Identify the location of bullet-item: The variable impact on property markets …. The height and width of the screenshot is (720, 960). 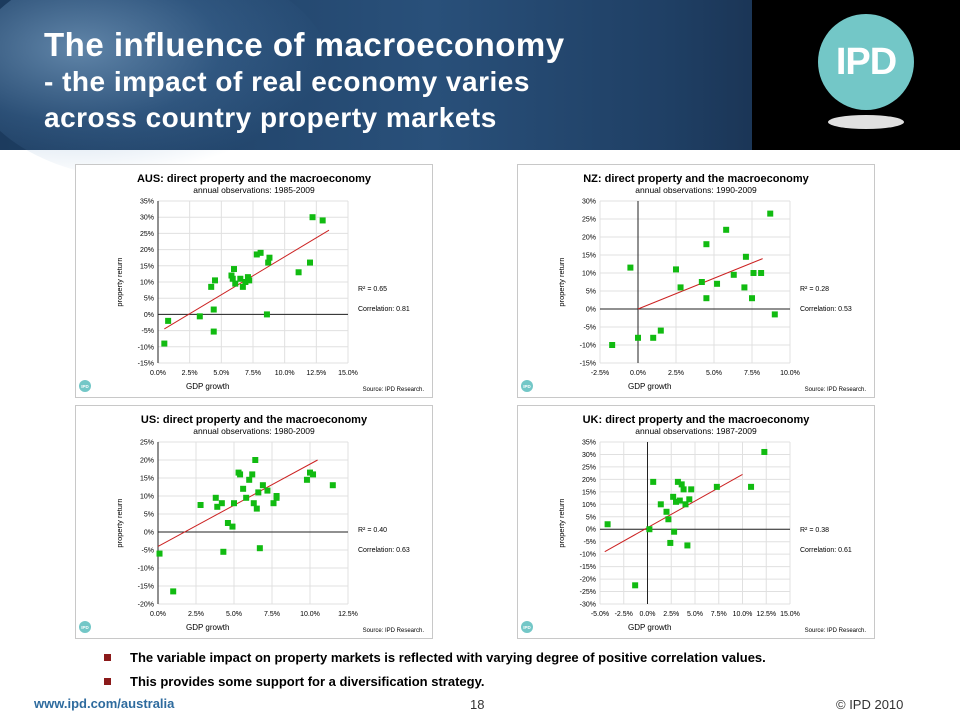
(520, 660).